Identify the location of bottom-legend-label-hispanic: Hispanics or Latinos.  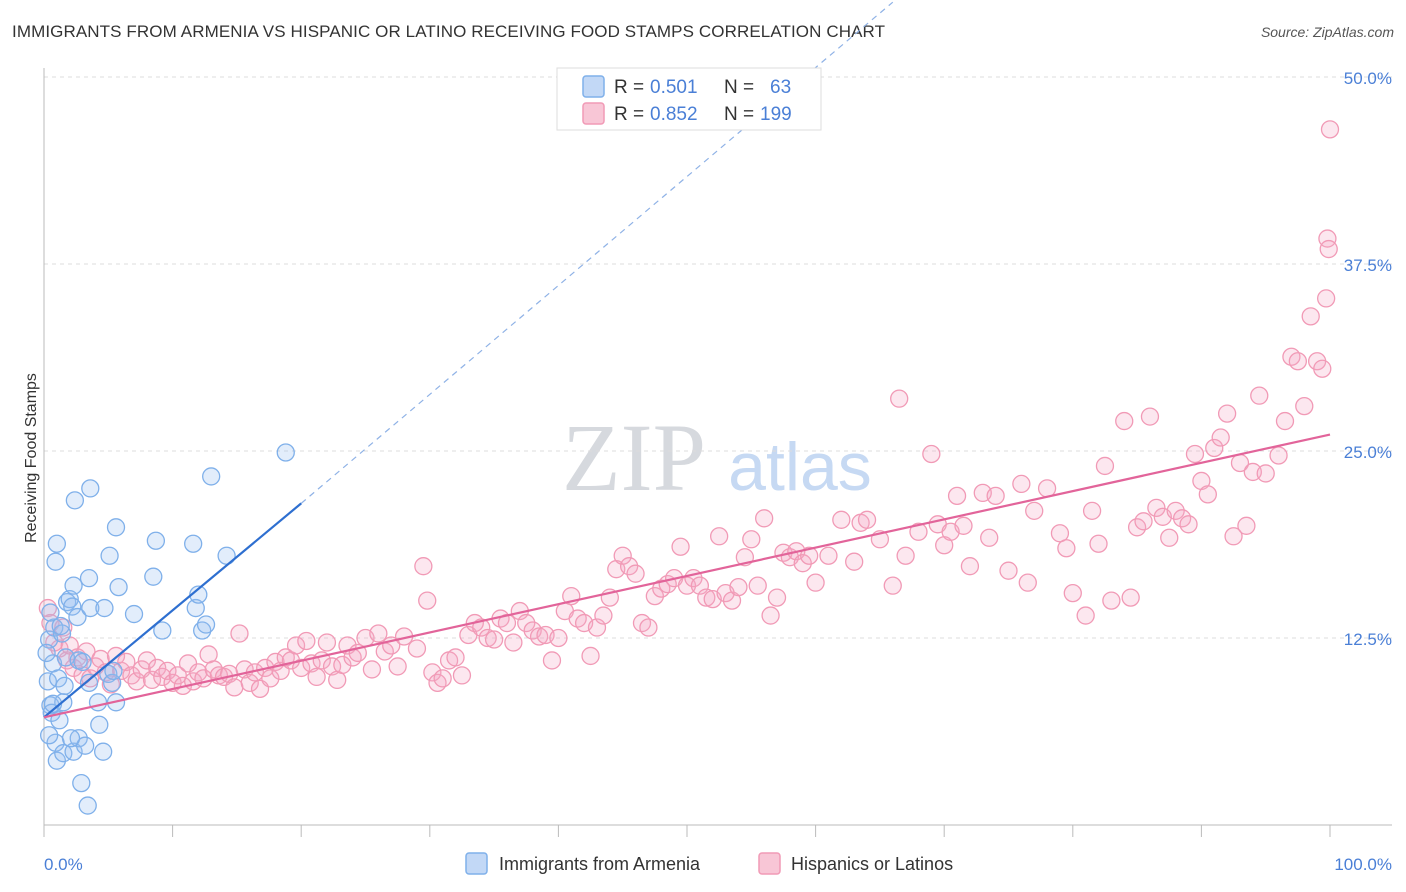
(872, 864).